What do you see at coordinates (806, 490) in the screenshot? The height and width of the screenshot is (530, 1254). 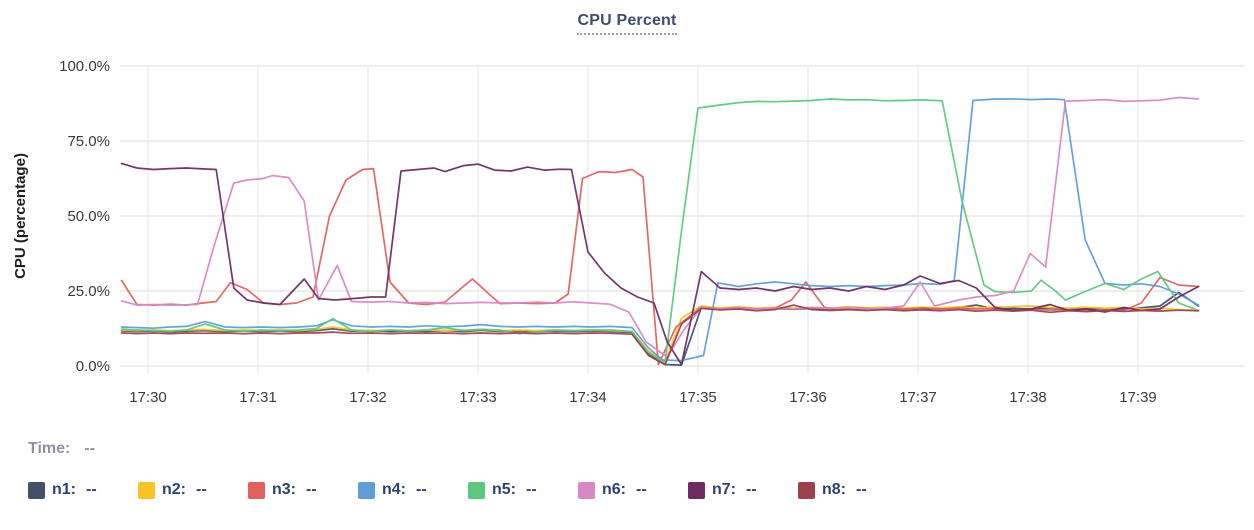 I see `legend-swatch-n8` at bounding box center [806, 490].